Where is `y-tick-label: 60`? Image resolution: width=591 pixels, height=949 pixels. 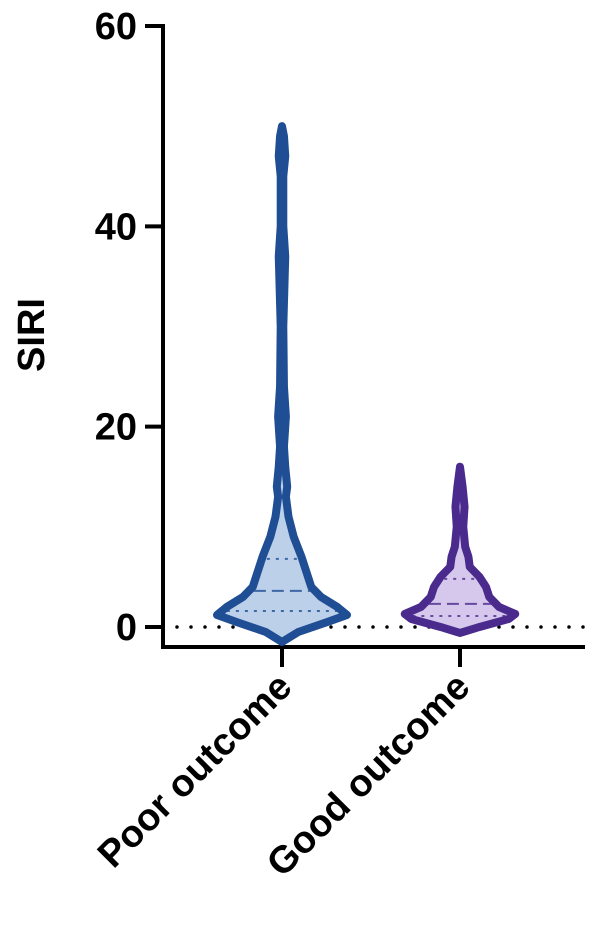
y-tick-label: 60 is located at coordinates (116, 27).